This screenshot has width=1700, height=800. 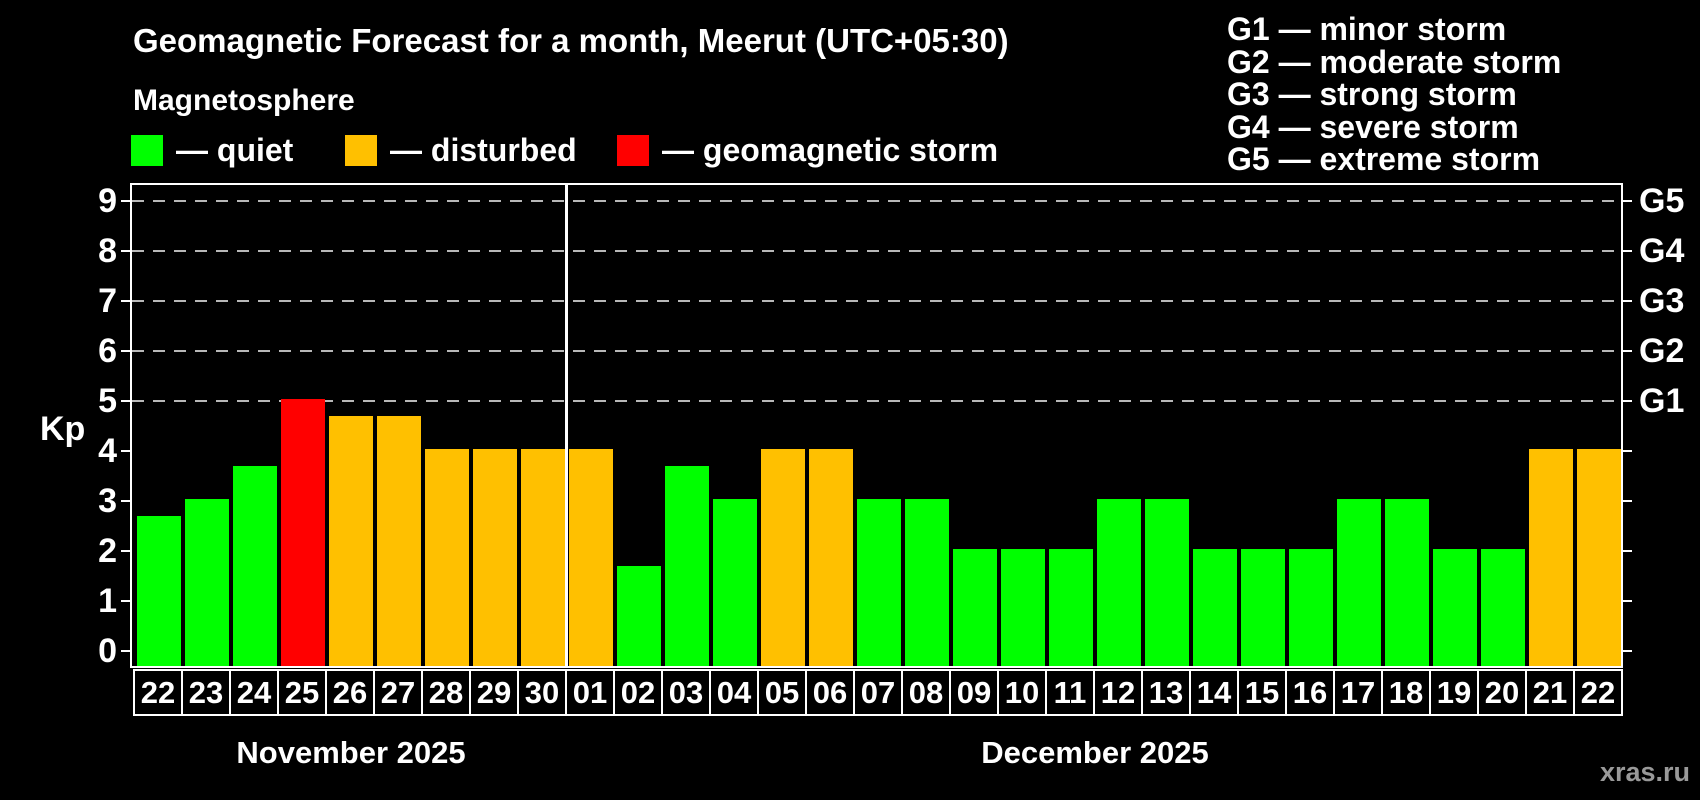 I want to click on day-cell: 30, so click(x=542, y=692).